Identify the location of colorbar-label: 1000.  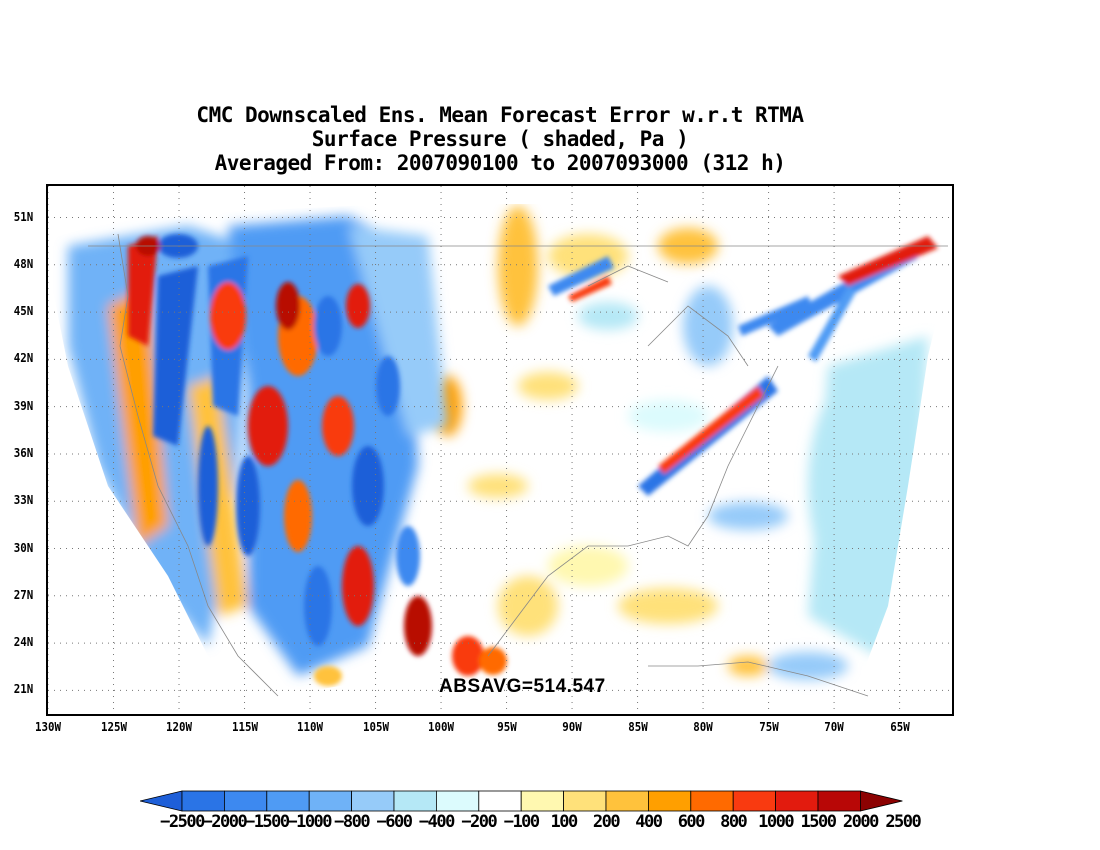
(776, 822).